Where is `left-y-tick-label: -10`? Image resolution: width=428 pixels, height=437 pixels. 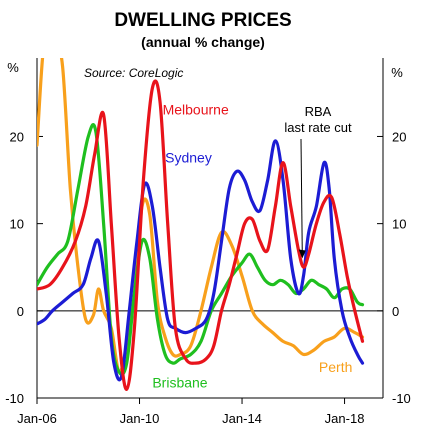
left-y-tick-label: -10 is located at coordinates (14, 398).